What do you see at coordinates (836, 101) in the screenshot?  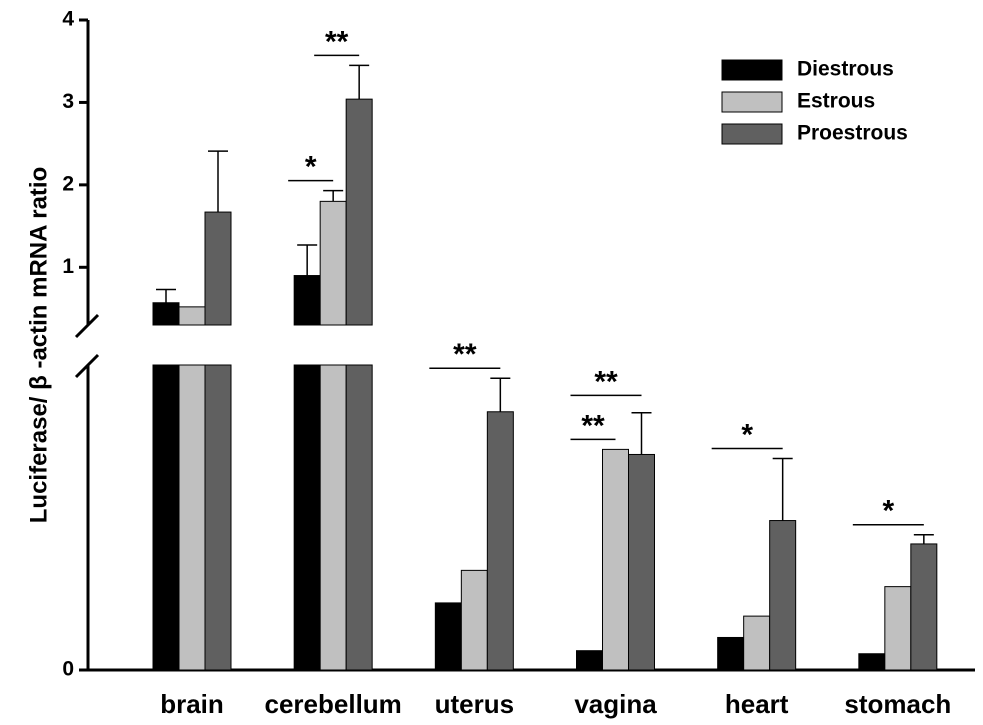 I see `legend-label: Estrous` at bounding box center [836, 101].